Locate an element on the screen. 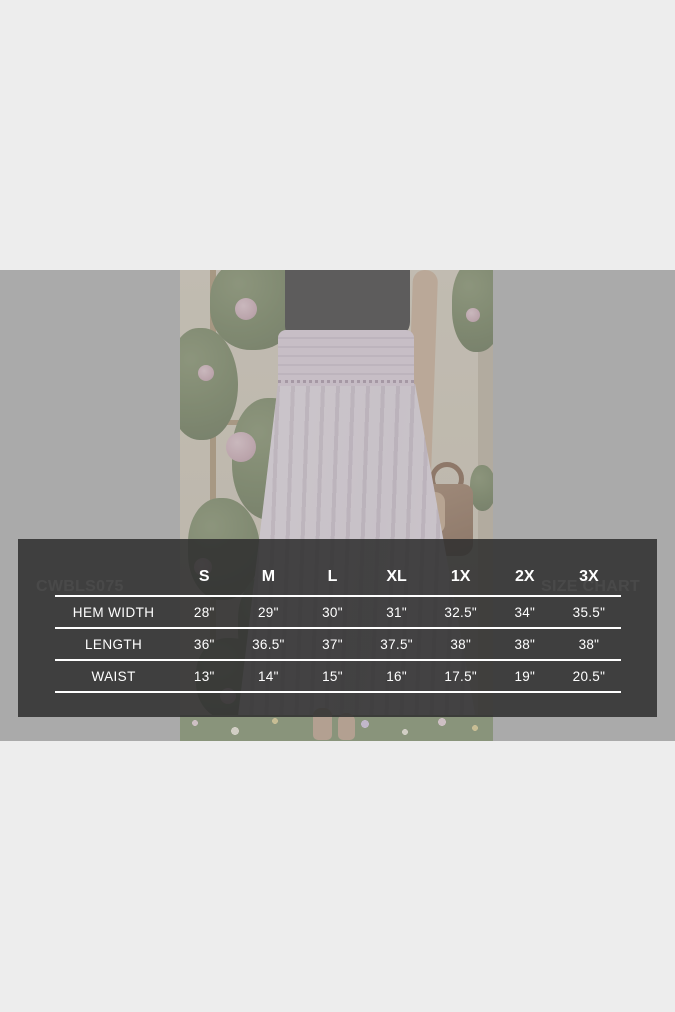 The image size is (675, 1012). size-value: 37.5" is located at coordinates (396, 644).